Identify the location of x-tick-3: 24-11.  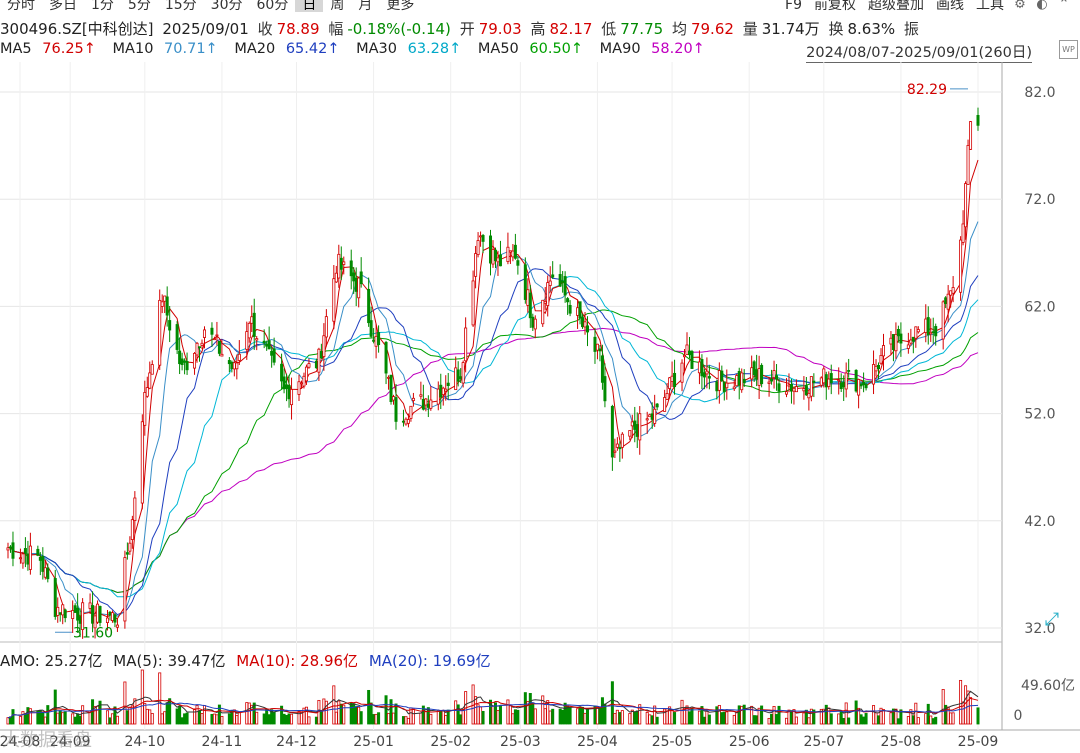
(222, 742).